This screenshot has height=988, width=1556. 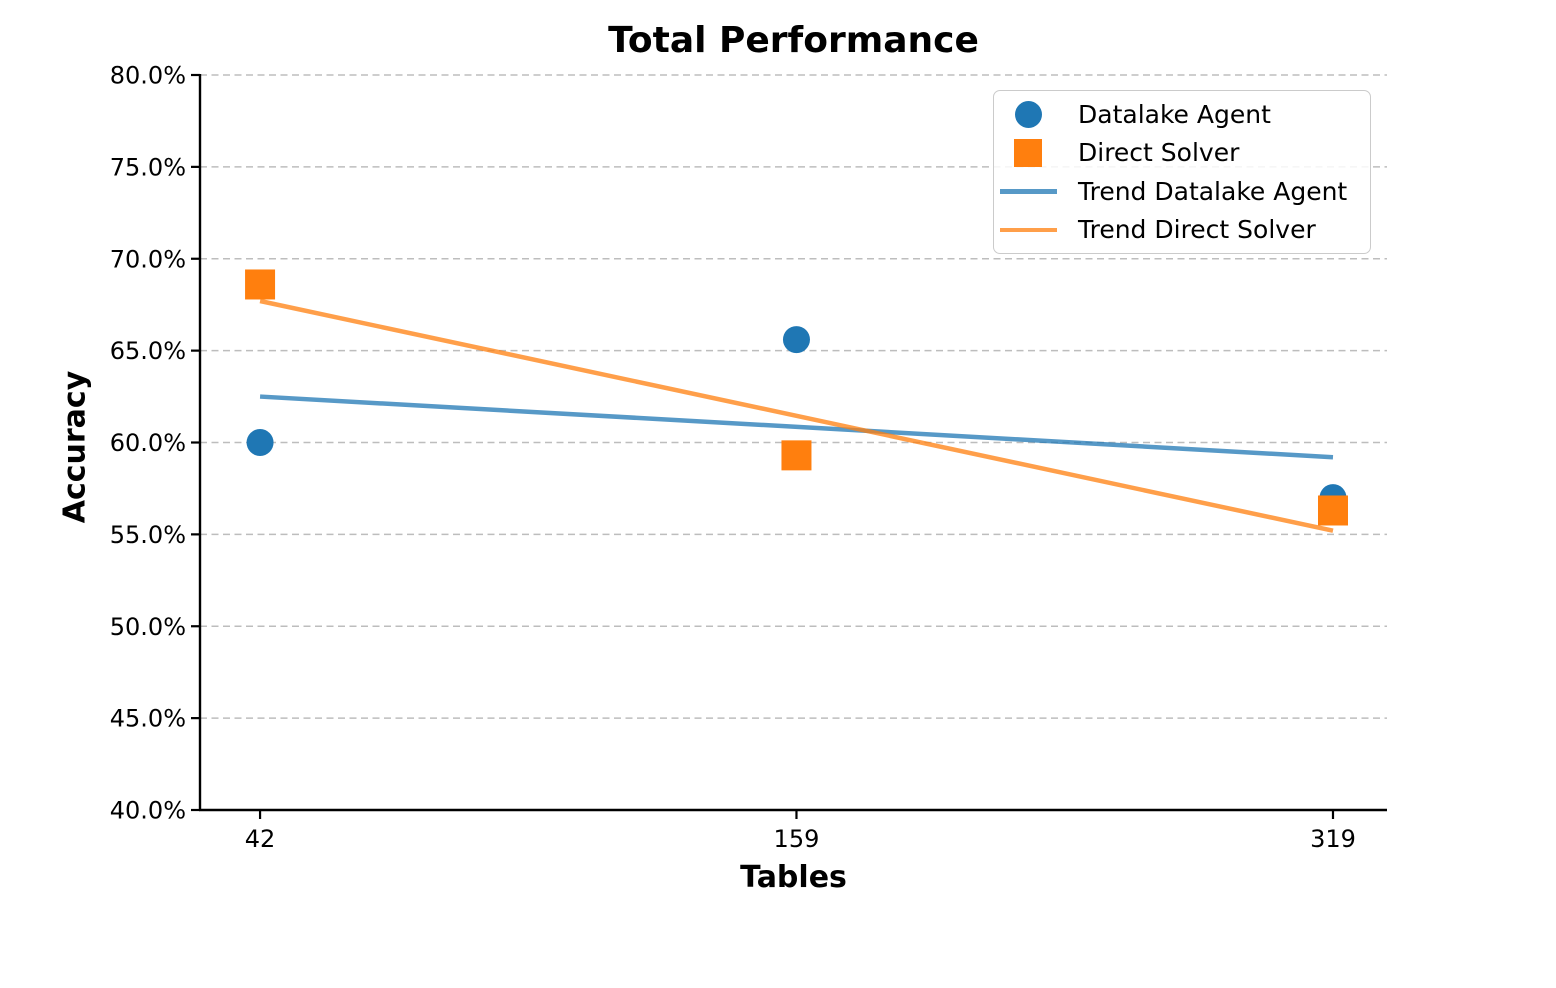 What do you see at coordinates (793, 877) in the screenshot?
I see `x-axis-label: Tables` at bounding box center [793, 877].